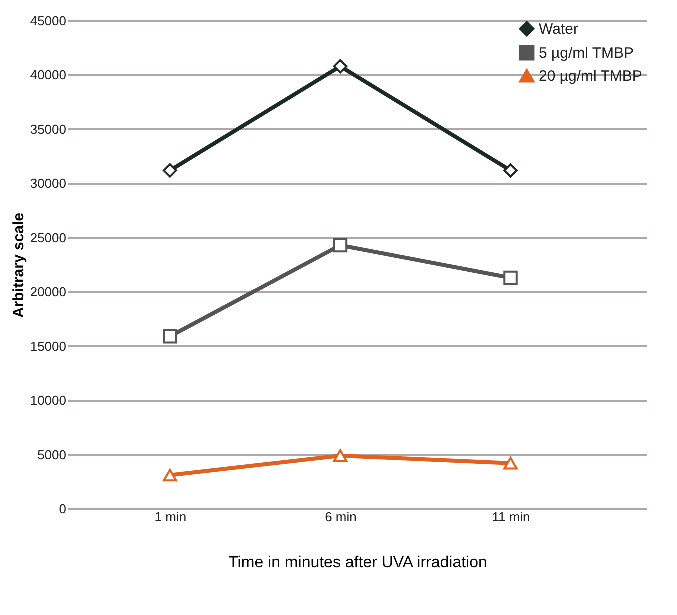 The width and height of the screenshot is (677, 615). I want to click on y-tick-label: 0, so click(62, 509).